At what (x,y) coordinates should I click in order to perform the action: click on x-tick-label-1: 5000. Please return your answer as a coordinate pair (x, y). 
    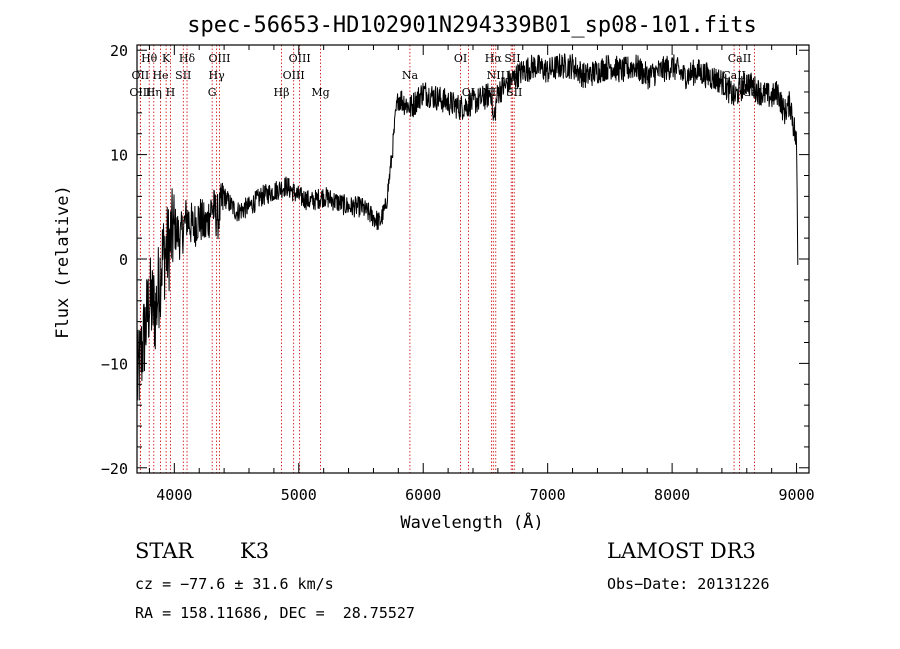
    Looking at the image, I should click on (299, 495).